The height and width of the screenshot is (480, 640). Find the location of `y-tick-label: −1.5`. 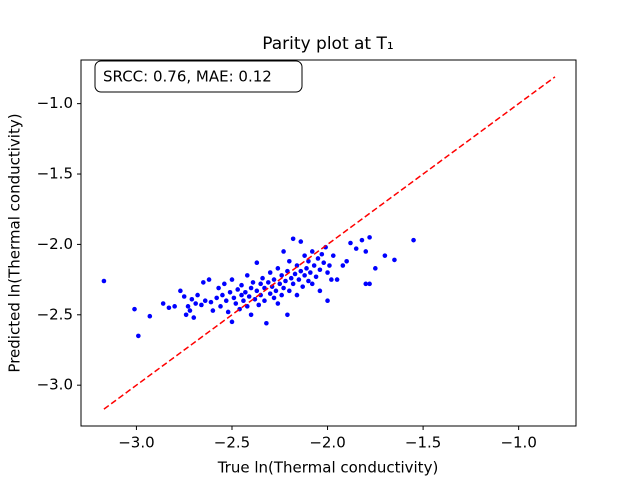

y-tick-label: −1.5 is located at coordinates (55, 174).